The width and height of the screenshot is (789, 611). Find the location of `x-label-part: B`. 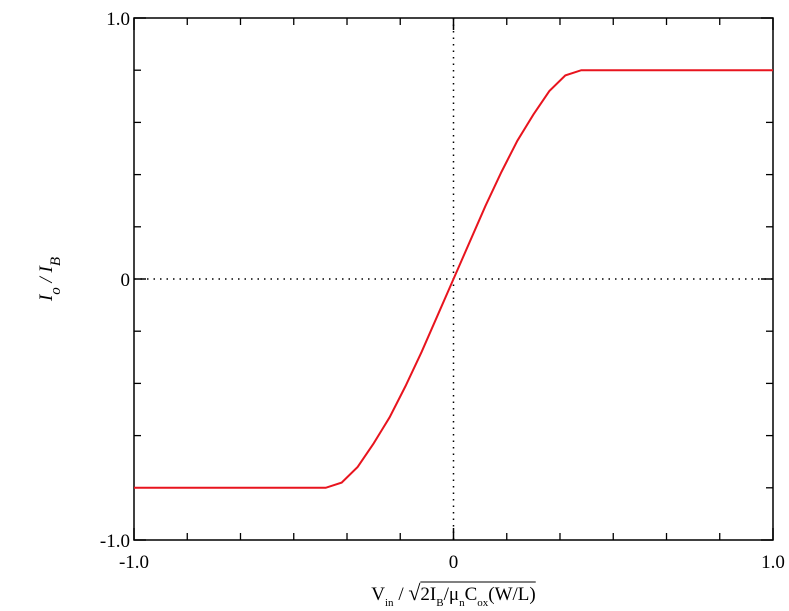

x-label-part: B is located at coordinates (439, 603).